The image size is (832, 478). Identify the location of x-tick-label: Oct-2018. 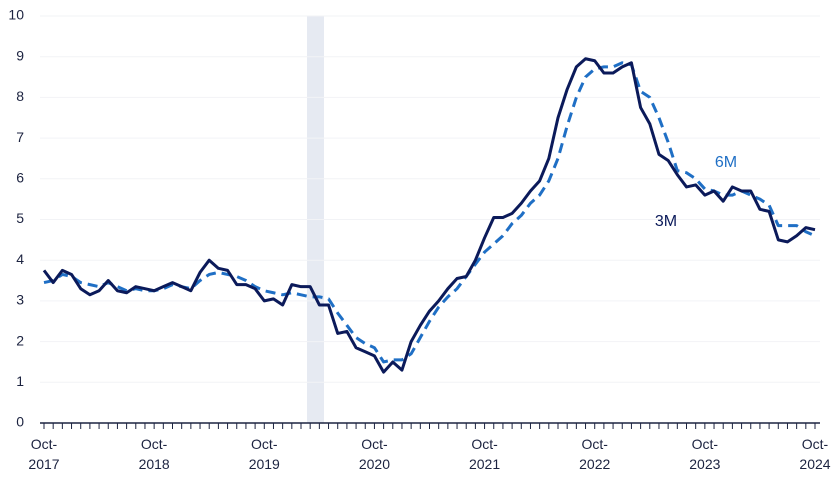
(154, 454).